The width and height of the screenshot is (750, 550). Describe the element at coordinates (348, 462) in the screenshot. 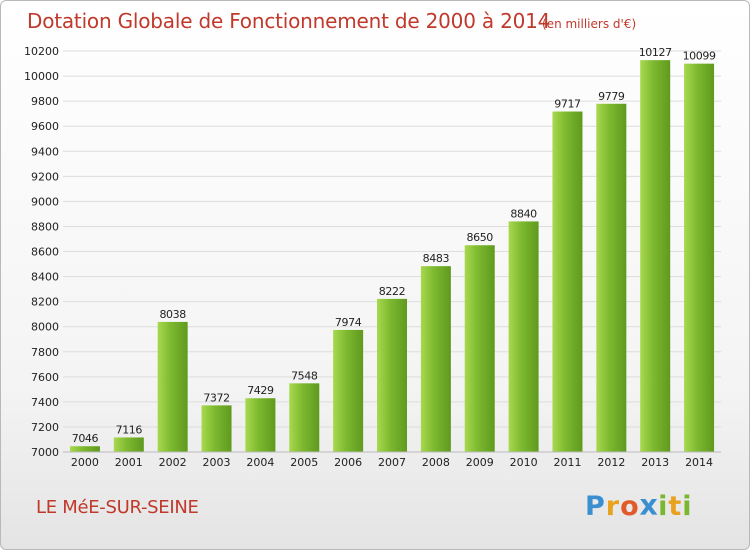

I see `x-tick-label-2006: 2006` at that location.